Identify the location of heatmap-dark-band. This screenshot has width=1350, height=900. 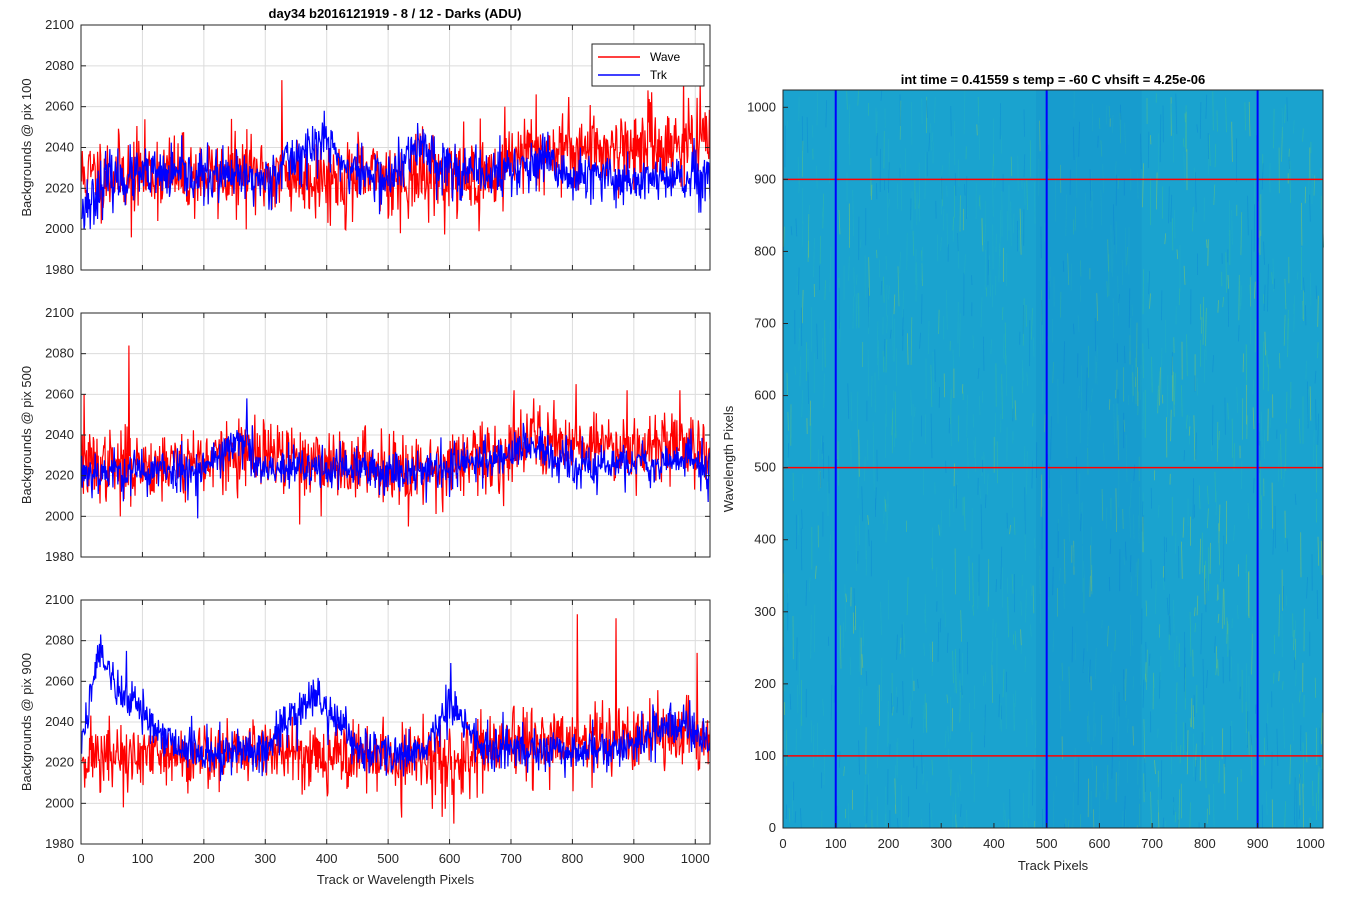
(1089, 459).